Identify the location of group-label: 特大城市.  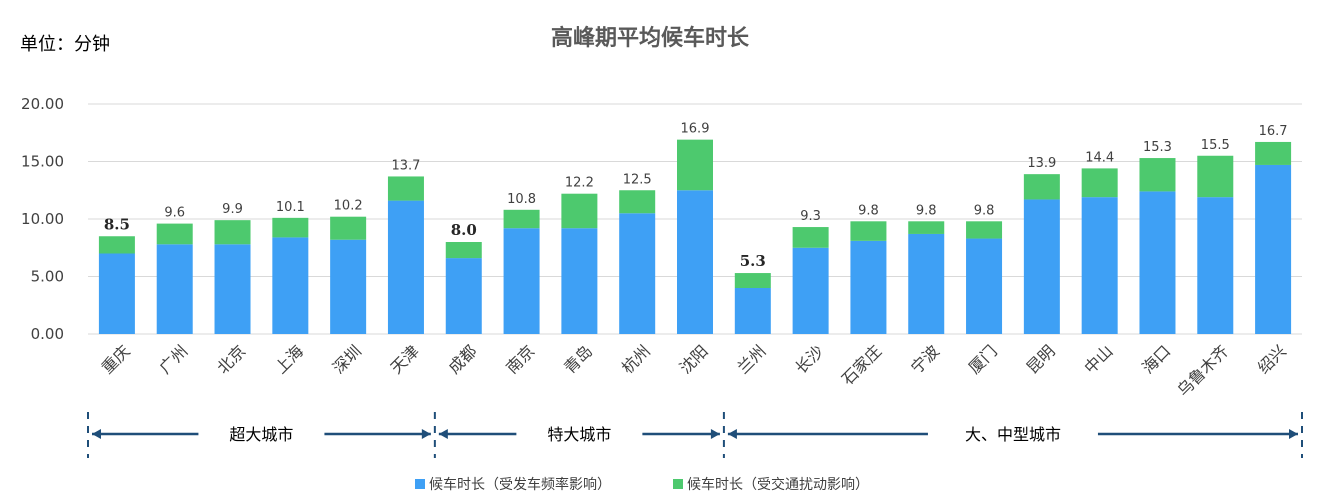
(579, 434).